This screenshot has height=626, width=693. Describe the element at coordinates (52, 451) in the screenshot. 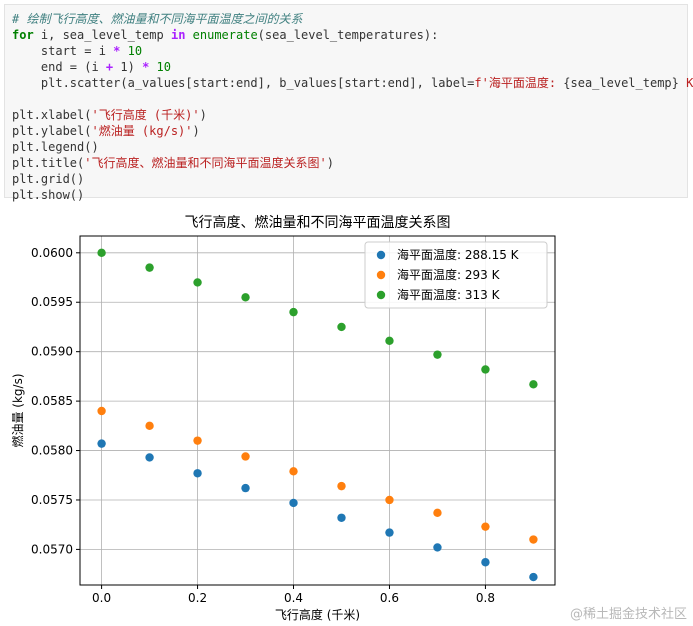

I see `y-tick-label: 0.0580` at that location.